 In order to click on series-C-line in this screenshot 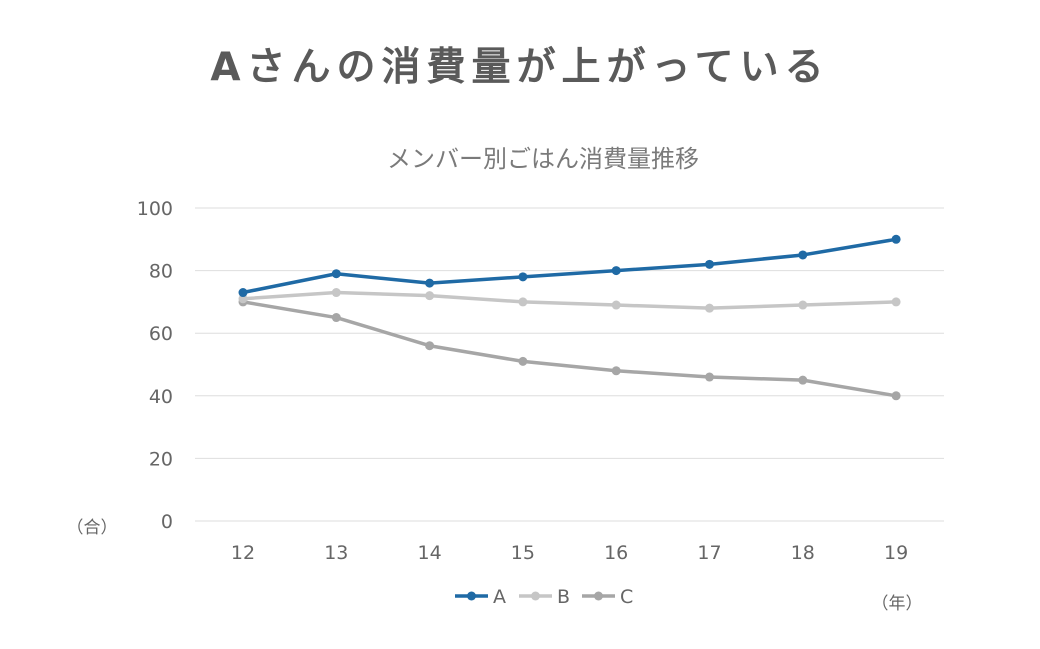, I will do `click(569, 349)`.